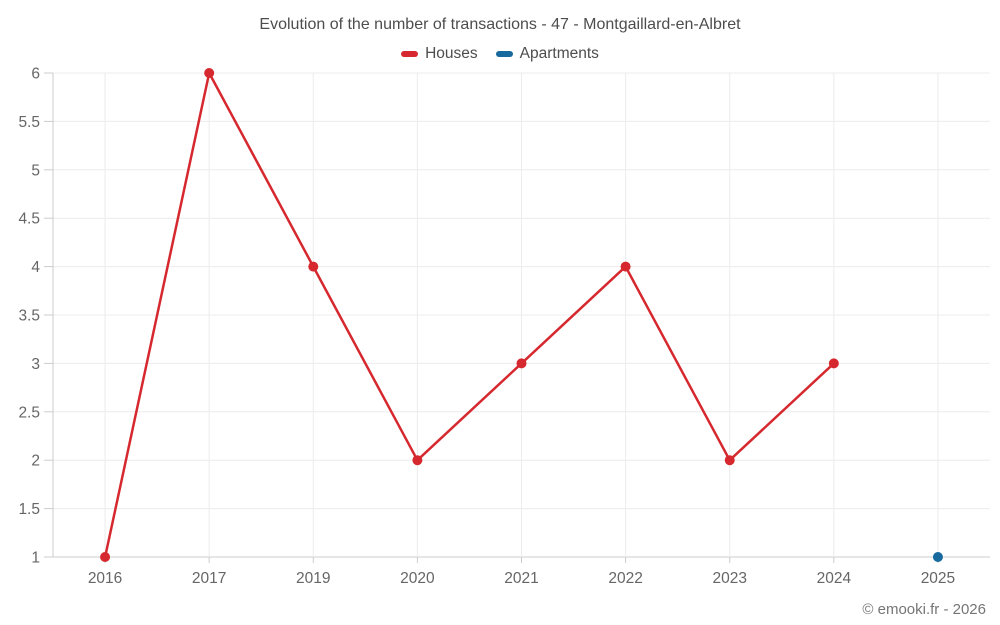  What do you see at coordinates (504, 54) in the screenshot?
I see `apartments-swatch-icon` at bounding box center [504, 54].